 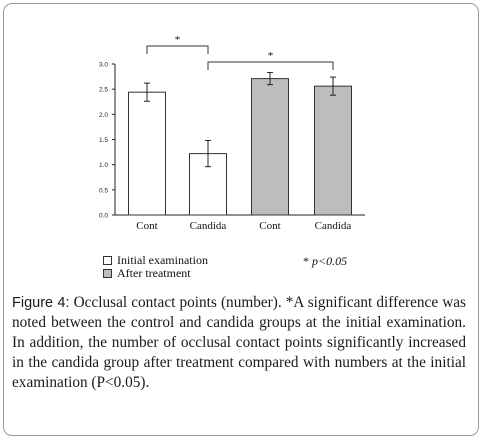 I want to click on legend-item-initial: Initial examination, so click(x=155, y=260).